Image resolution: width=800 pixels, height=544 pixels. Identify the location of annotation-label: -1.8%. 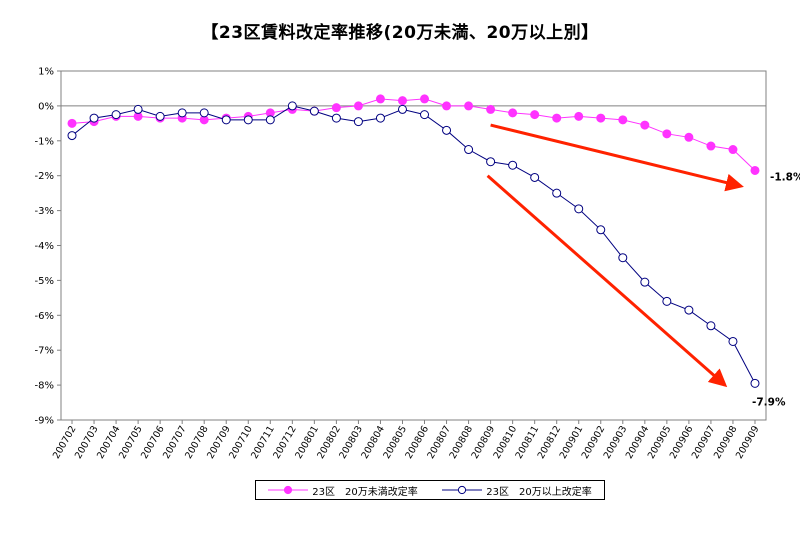
(785, 177).